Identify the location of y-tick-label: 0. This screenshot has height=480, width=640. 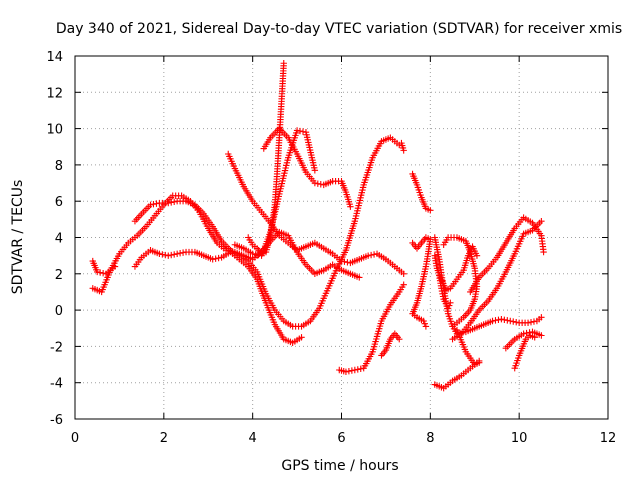
(59, 311).